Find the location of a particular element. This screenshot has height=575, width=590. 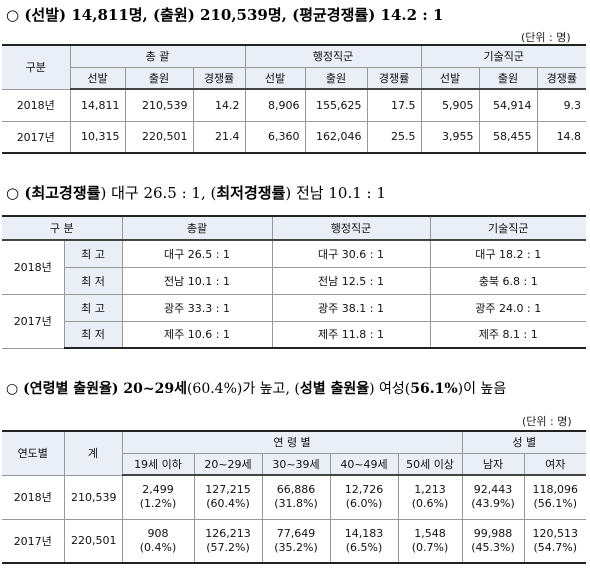

cell-value: 14.8 is located at coordinates (561, 137).